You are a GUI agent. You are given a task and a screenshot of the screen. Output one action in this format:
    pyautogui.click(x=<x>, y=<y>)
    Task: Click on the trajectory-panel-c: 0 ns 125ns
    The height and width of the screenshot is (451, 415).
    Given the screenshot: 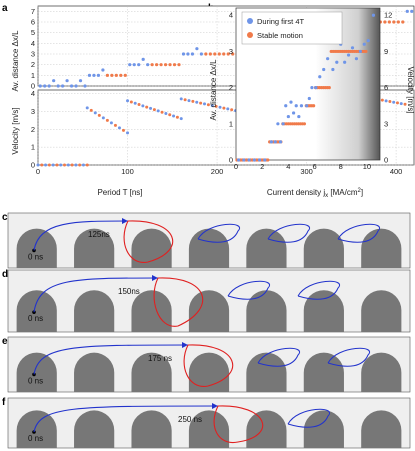 What is the action you would take?
    pyautogui.click(x=209, y=240)
    